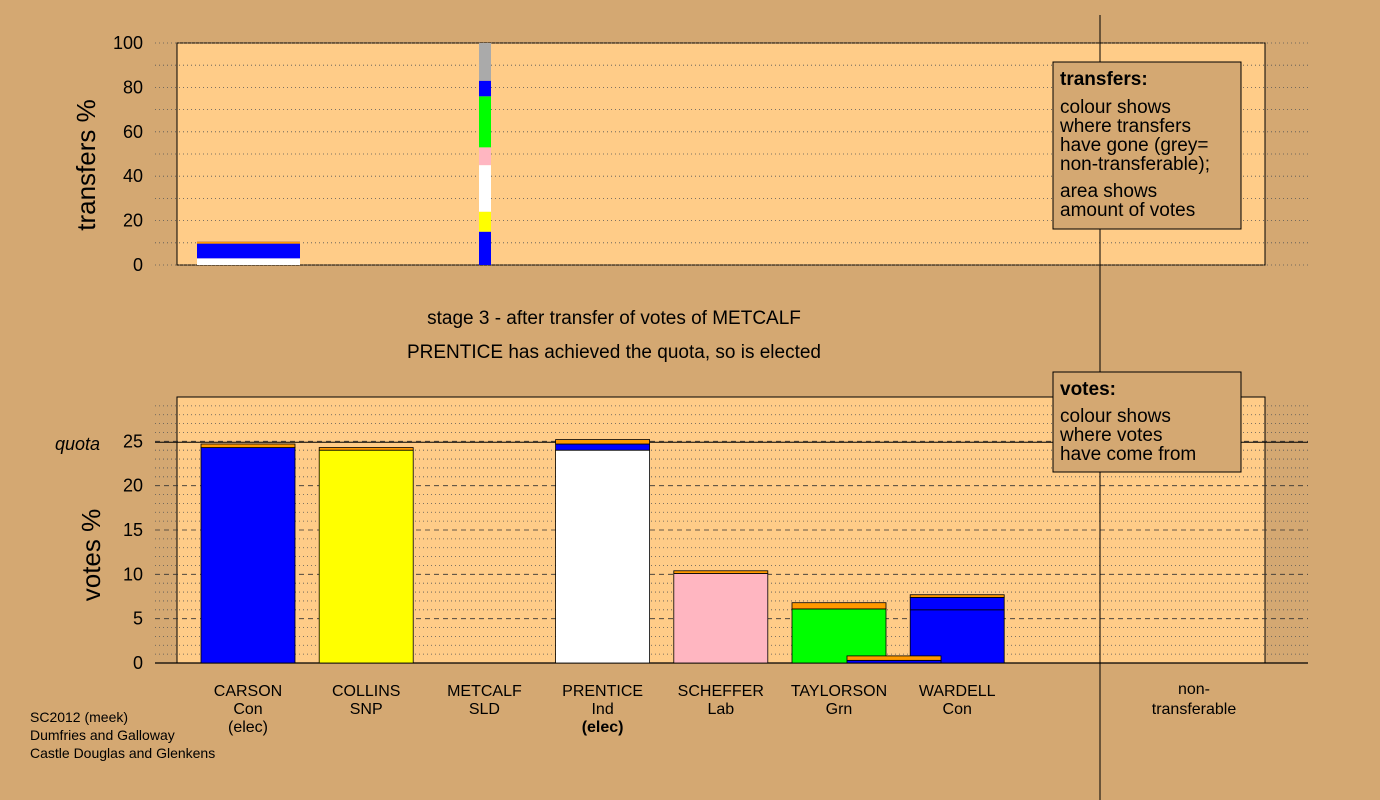  Describe the element at coordinates (1125, 126) in the screenshot. I see `transfers-legend-line: where transfers` at that location.